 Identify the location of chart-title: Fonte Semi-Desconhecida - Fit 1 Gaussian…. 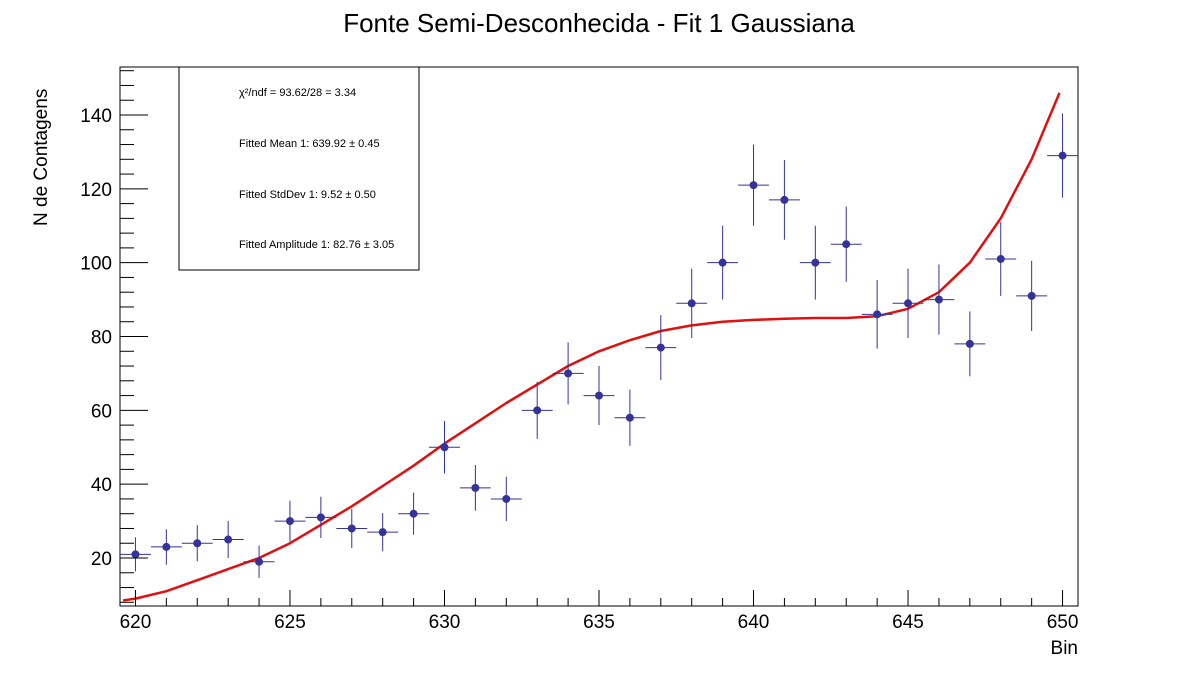
(599, 23).